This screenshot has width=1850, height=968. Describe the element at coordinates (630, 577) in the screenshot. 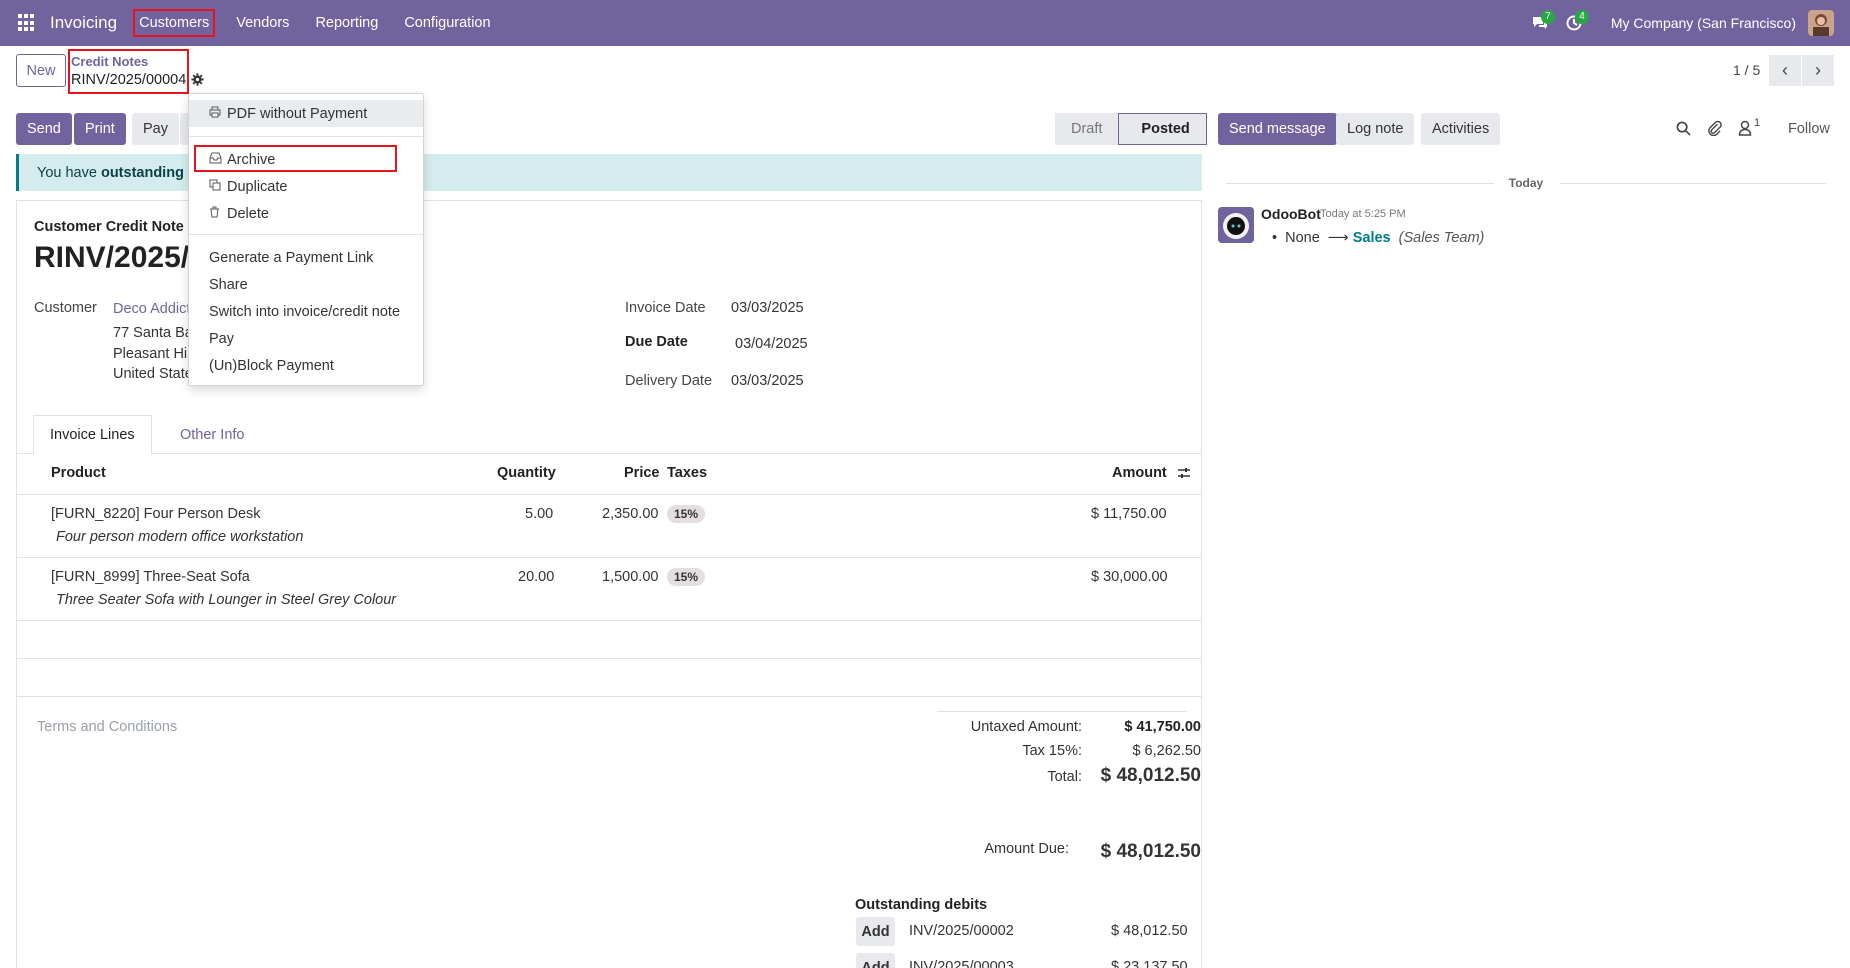

I see `row-price: 1,500.00` at that location.